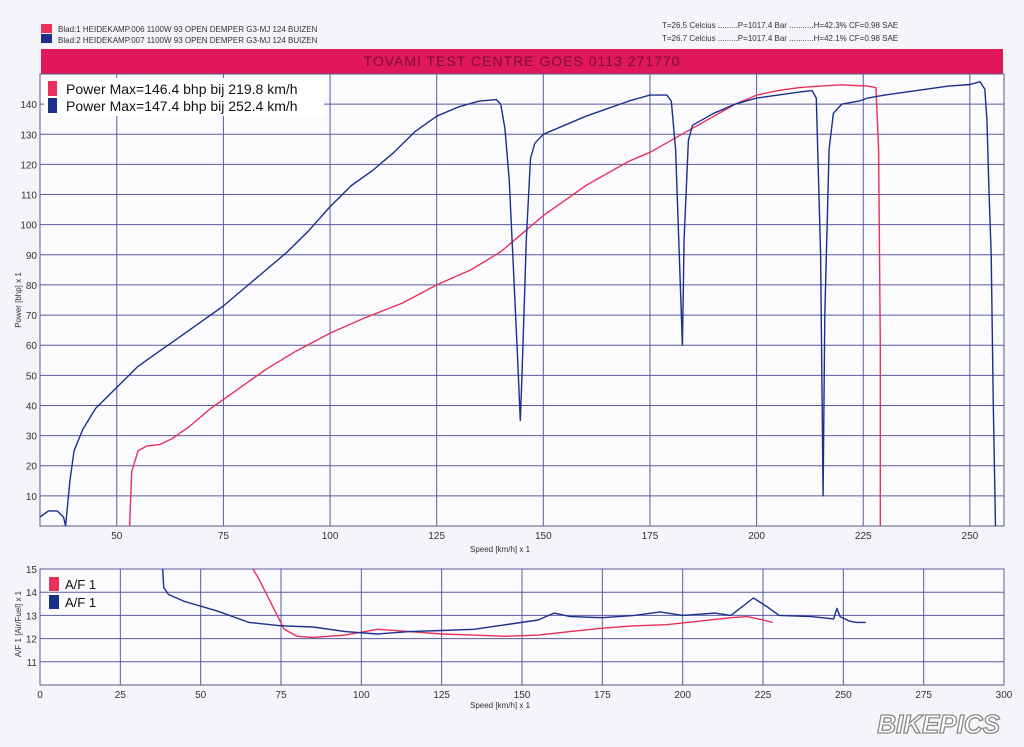 The image size is (1024, 747). What do you see at coordinates (18, 623) in the screenshot?
I see `af-y-axis-label: A/F 1 [Air/Fuel] x 1` at bounding box center [18, 623].